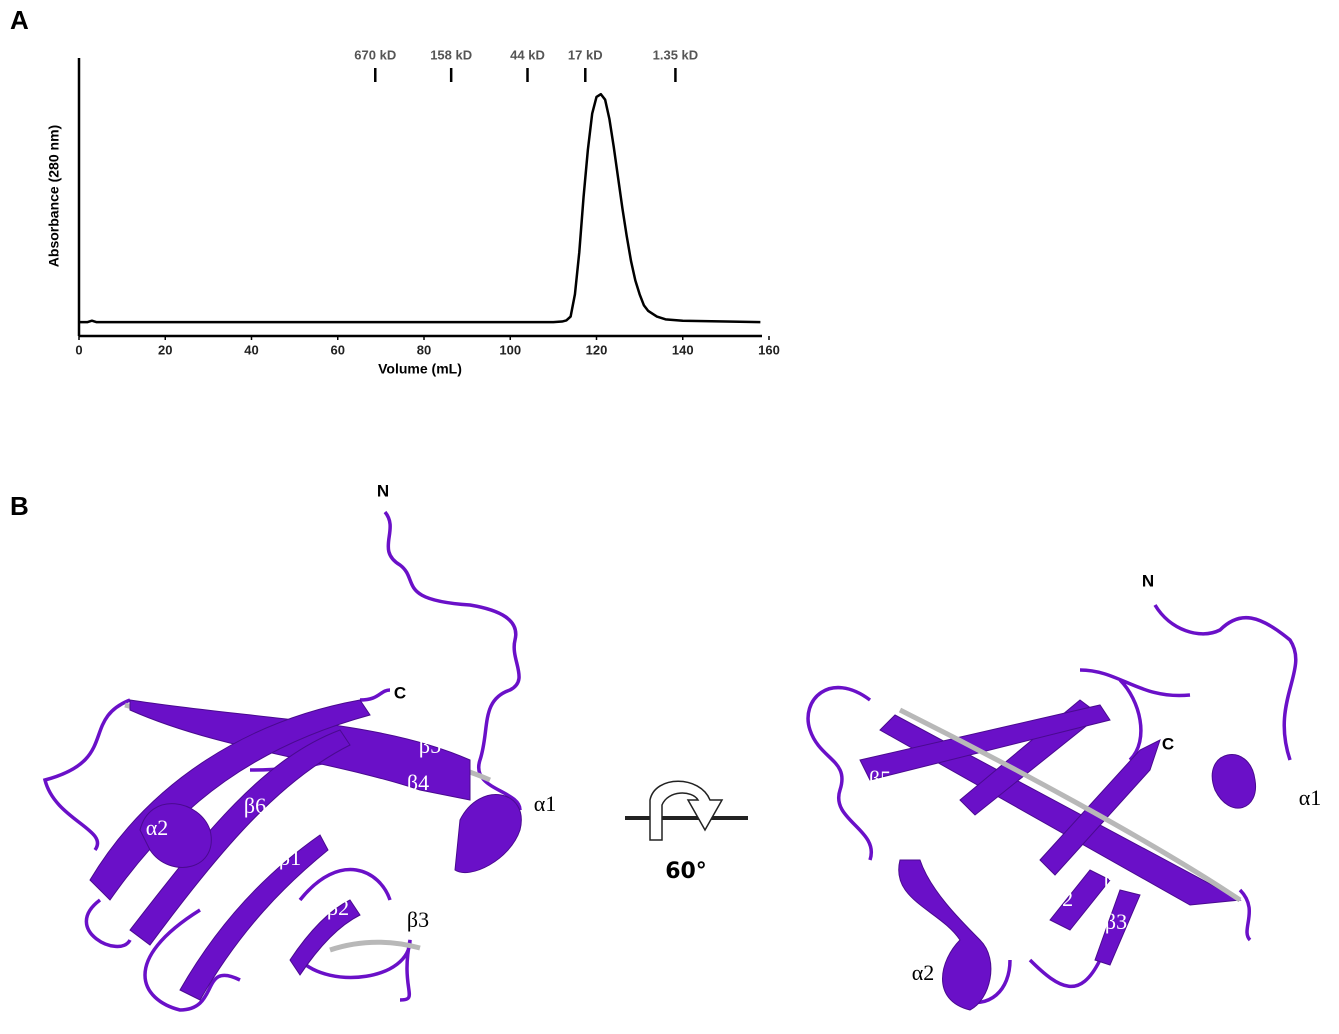 Image resolution: width=1339 pixels, height=1034 pixels. Describe the element at coordinates (251, 349) in the screenshot. I see `x-tick-label: 40` at that location.